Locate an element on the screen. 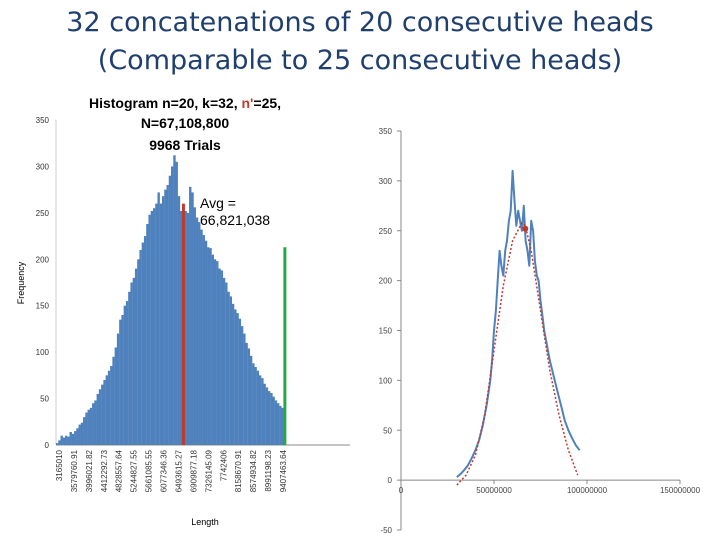 This screenshot has width=720, height=540. histogram-y-axis-label: Frequency is located at coordinates (21, 282).